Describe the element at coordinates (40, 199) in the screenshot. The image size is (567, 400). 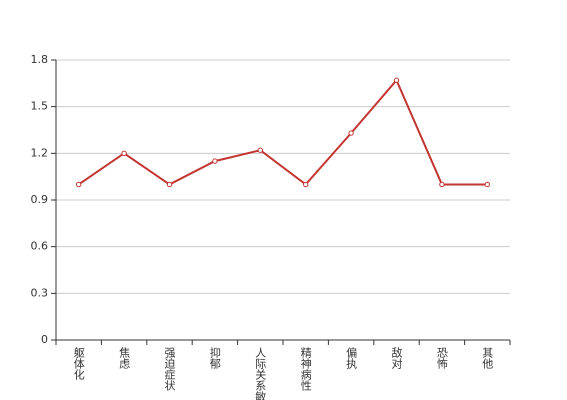
I see `y-tick-label: 0.9` at that location.